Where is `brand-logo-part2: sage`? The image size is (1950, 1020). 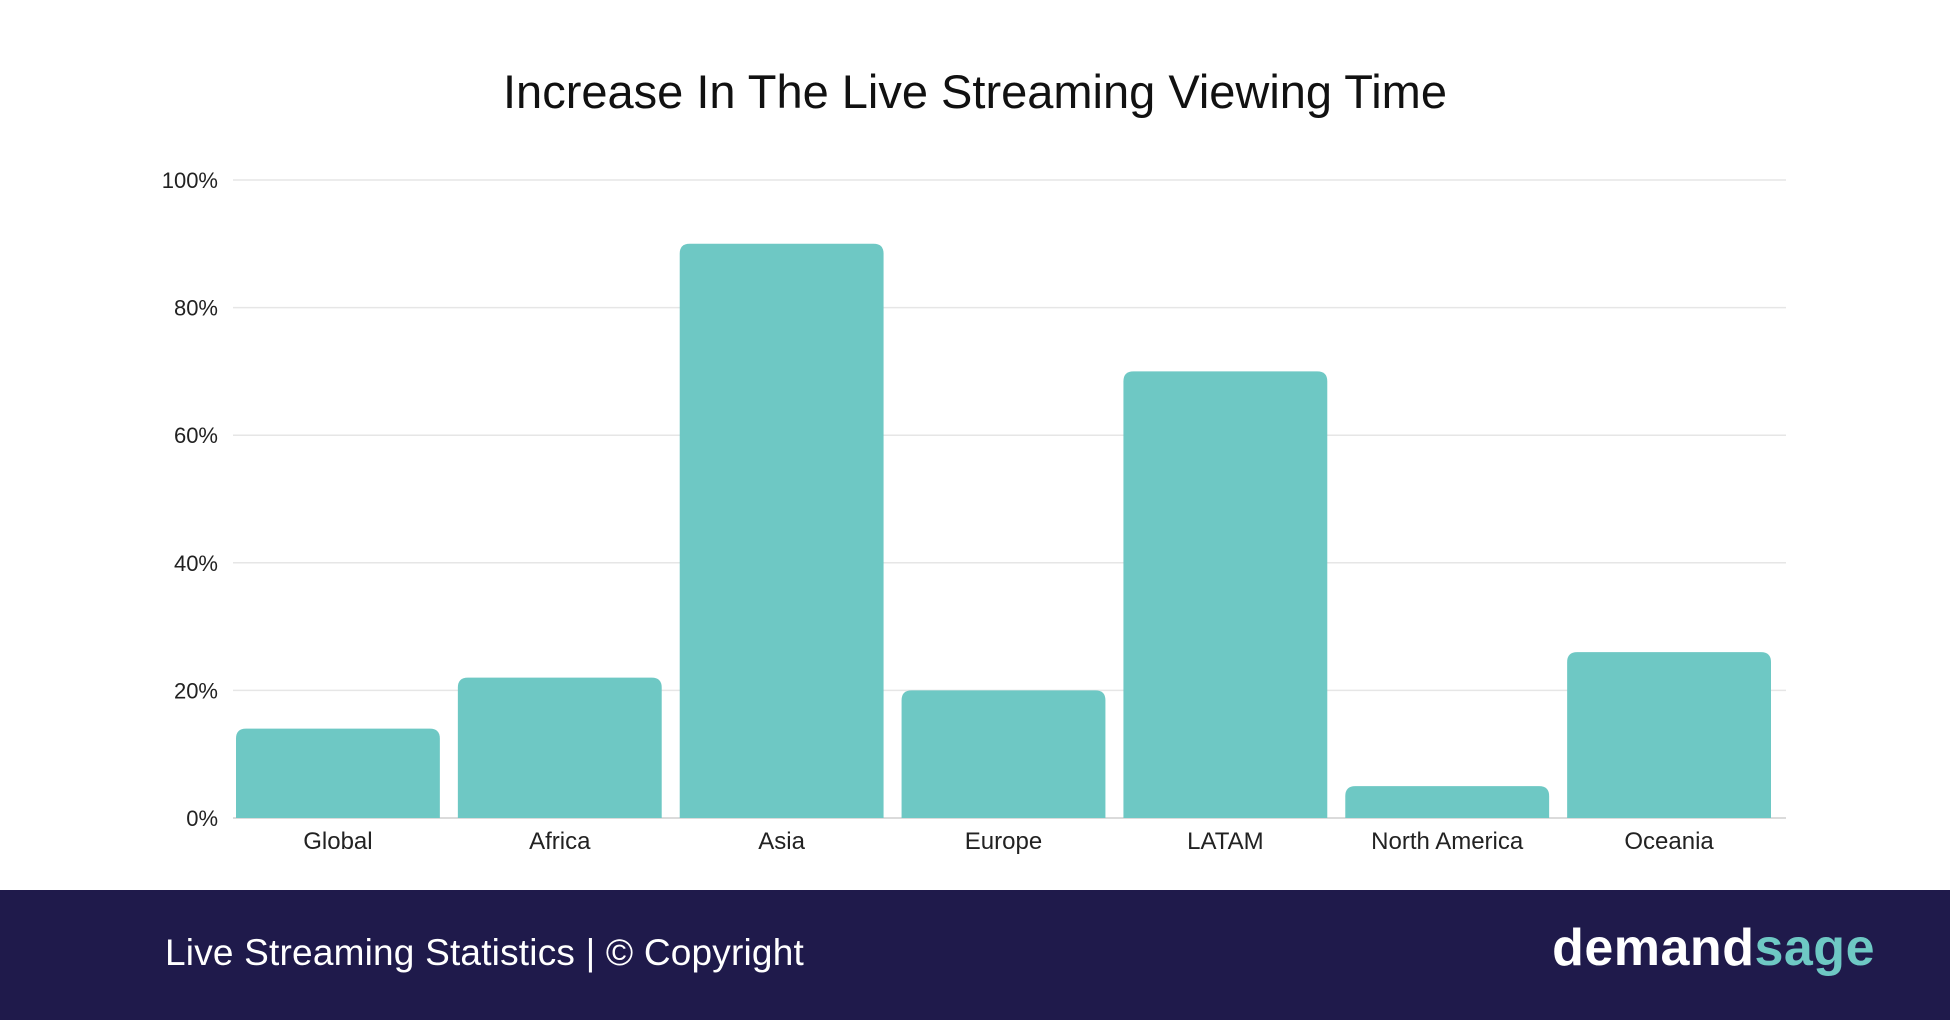
brand-logo-part2: sage is located at coordinates (1814, 948).